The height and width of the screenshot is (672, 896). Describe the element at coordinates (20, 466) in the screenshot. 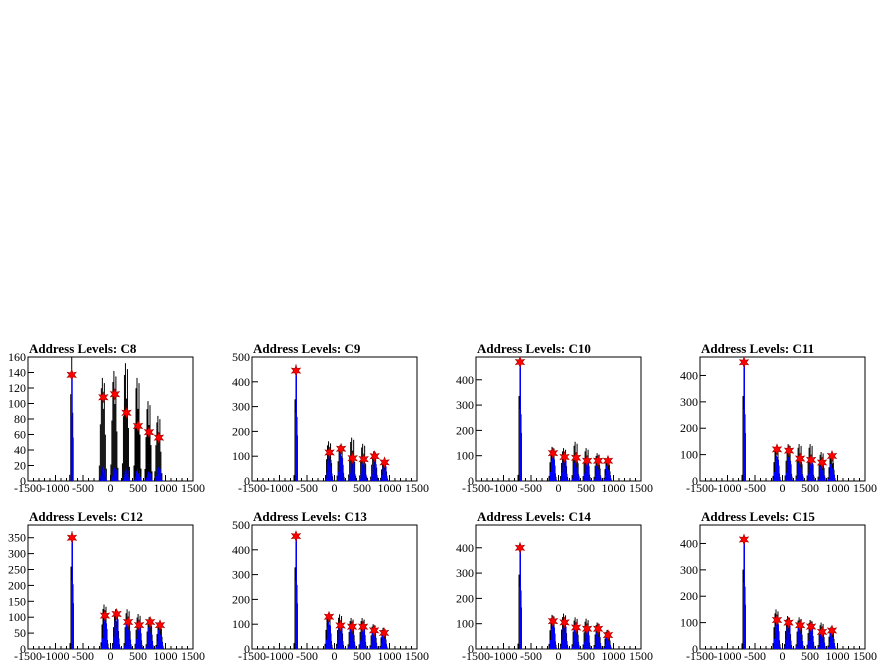

I see `y-tick-label: 20` at that location.